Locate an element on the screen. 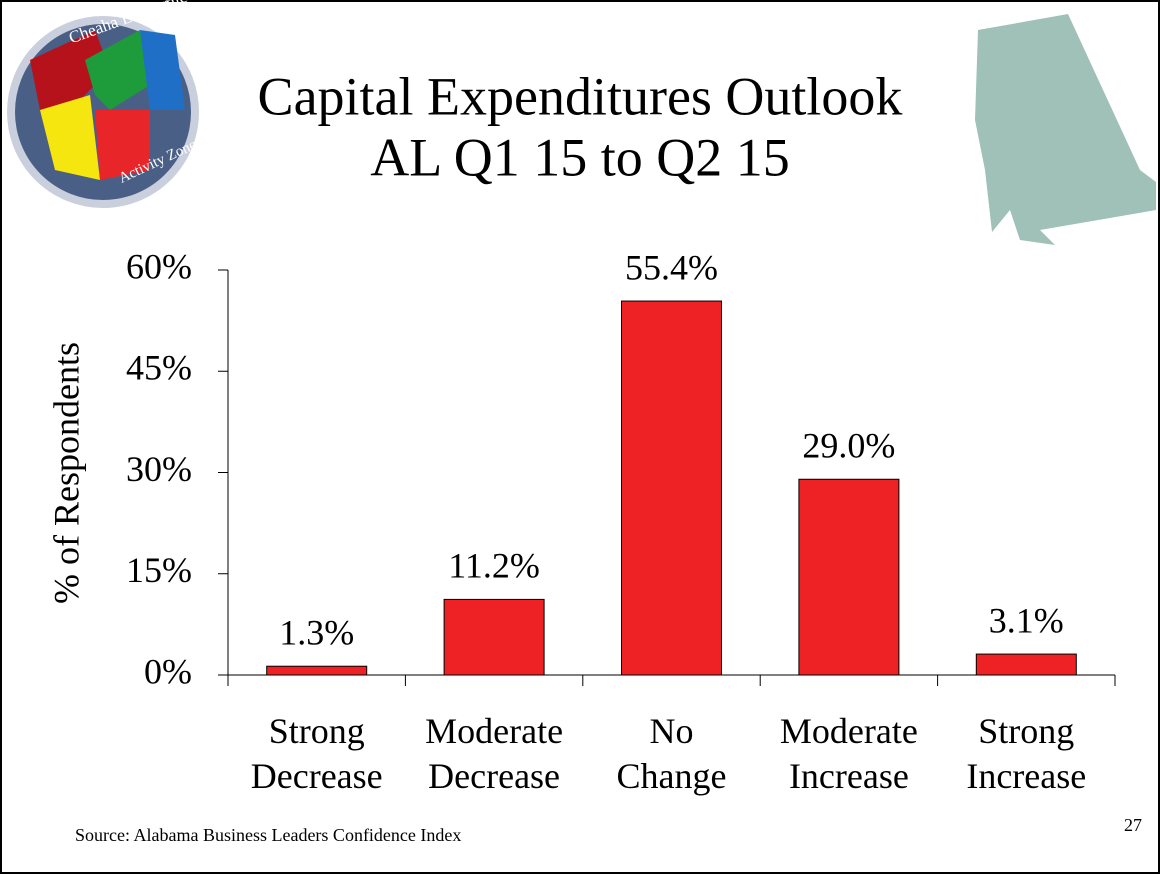  value-label: 29.0% is located at coordinates (848, 446).